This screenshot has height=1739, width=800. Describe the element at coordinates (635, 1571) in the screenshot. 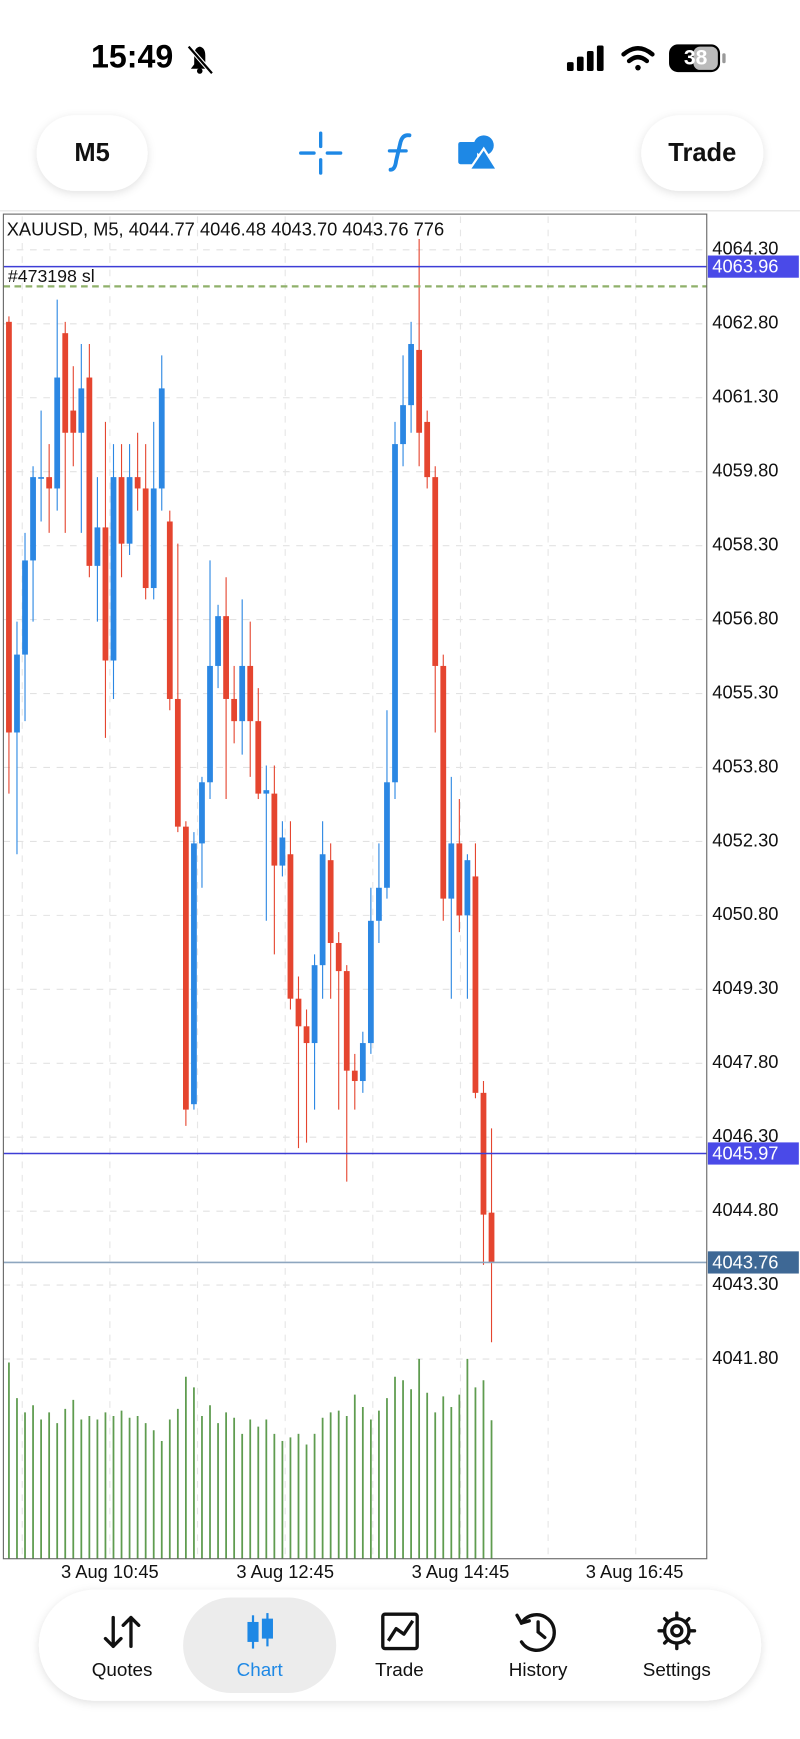

I see `x-tick-label: 3 Aug 16:45` at that location.